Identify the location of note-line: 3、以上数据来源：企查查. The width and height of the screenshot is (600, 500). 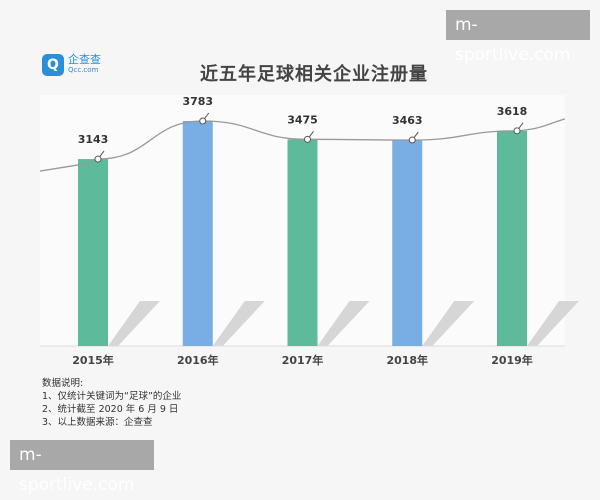
(97, 422).